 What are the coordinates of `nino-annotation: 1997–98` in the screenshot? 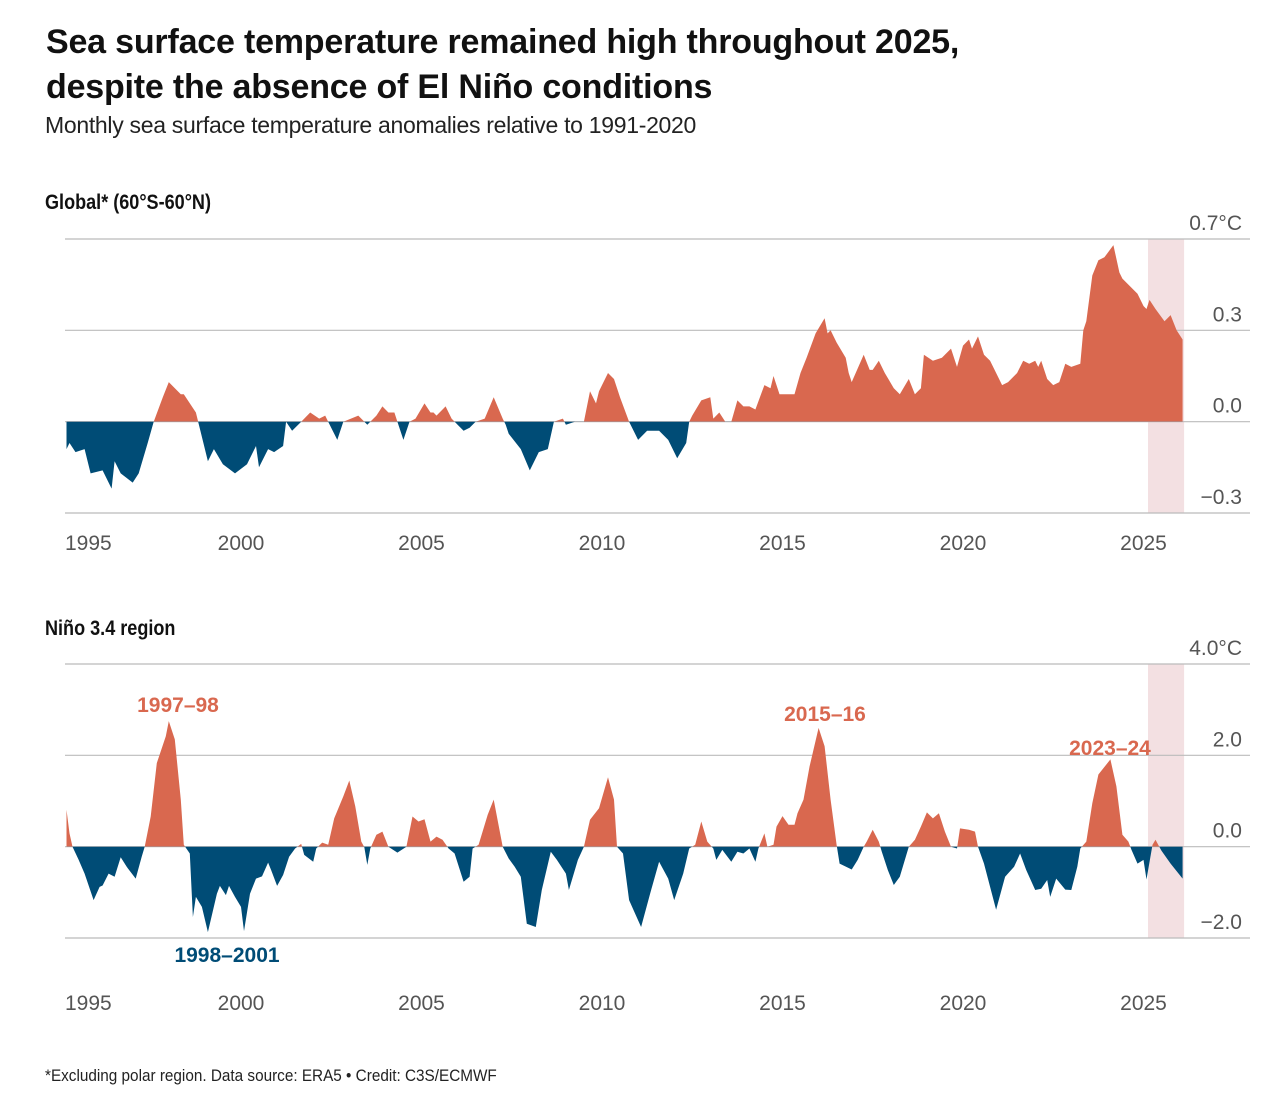 It's located at (178, 705).